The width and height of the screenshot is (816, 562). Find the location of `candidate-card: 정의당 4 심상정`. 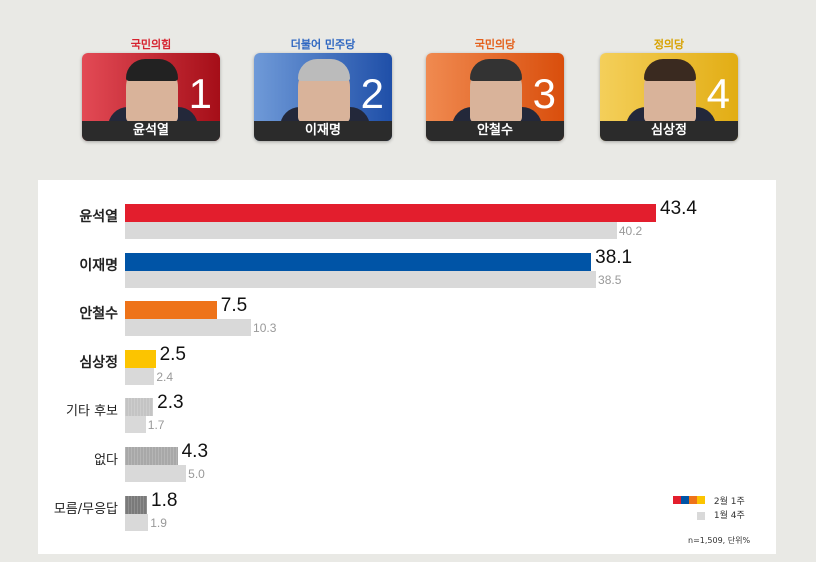

candidate-card: 정의당 4 심상정 is located at coordinates (669, 88).